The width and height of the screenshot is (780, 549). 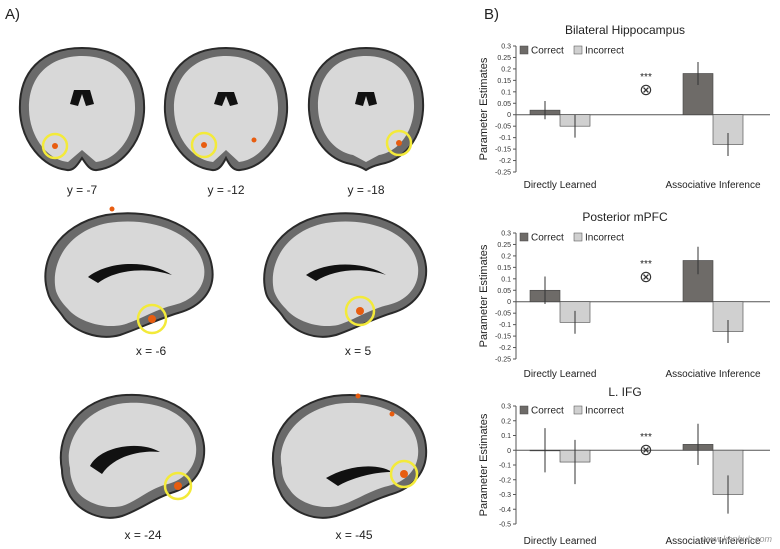 What do you see at coordinates (736, 539) in the screenshot?
I see `watermark: www.kenhub.com` at bounding box center [736, 539].